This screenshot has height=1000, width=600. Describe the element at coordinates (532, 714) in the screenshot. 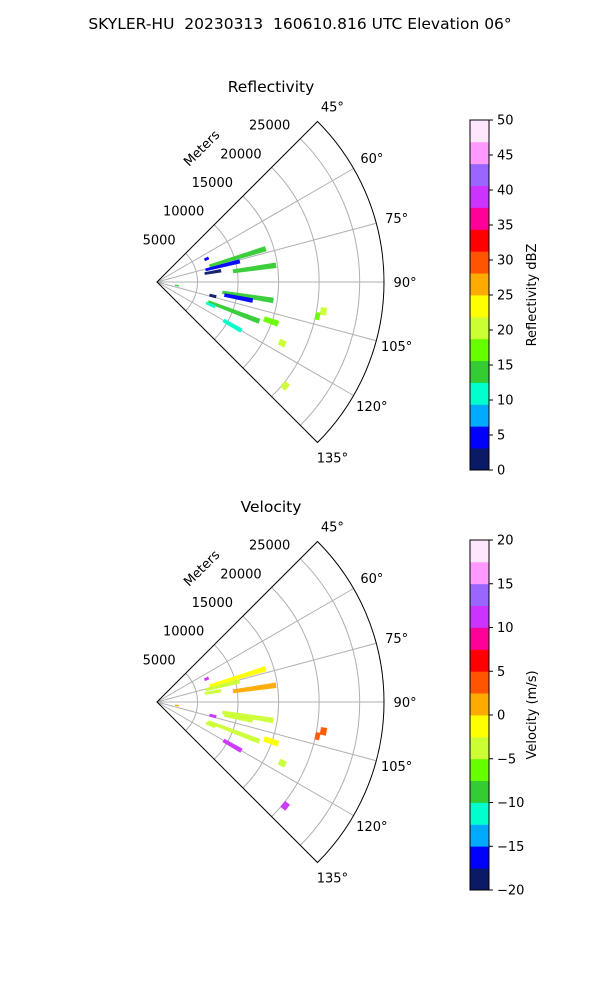

I see `colorbar-label: Velocity (m/s)` at that location.